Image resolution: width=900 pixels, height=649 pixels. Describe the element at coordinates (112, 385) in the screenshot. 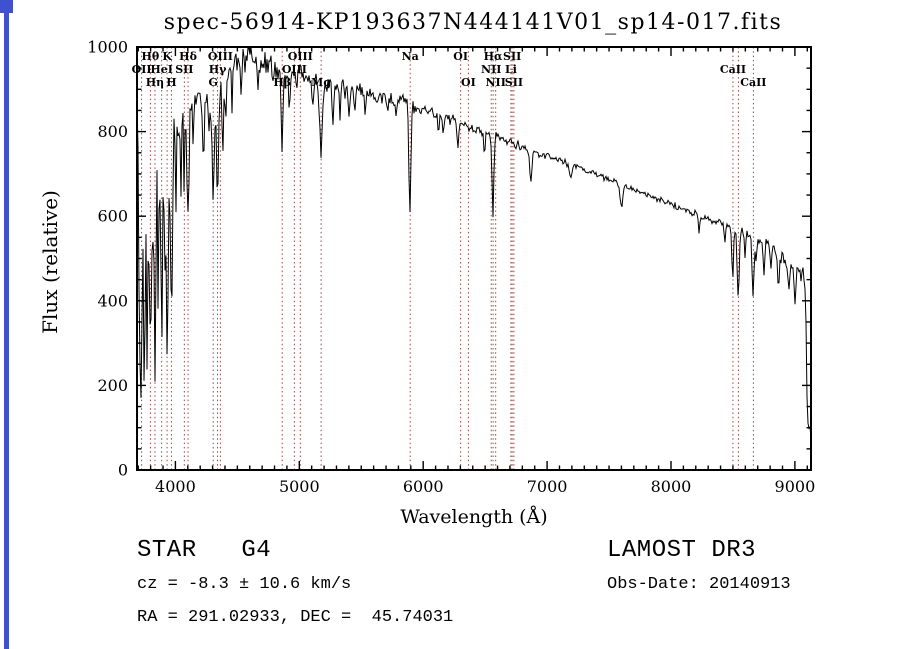

I see `y-tick-label: 200` at that location.